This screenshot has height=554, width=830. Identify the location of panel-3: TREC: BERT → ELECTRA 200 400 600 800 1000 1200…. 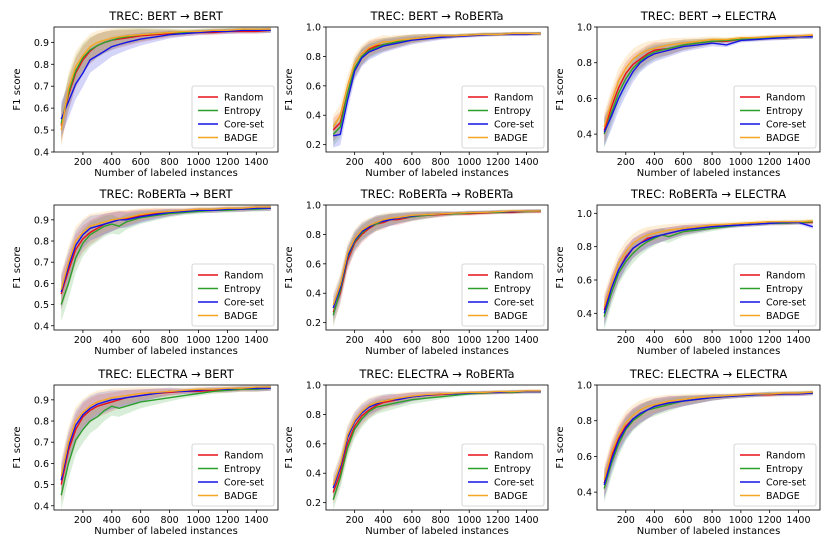
(688, 94).